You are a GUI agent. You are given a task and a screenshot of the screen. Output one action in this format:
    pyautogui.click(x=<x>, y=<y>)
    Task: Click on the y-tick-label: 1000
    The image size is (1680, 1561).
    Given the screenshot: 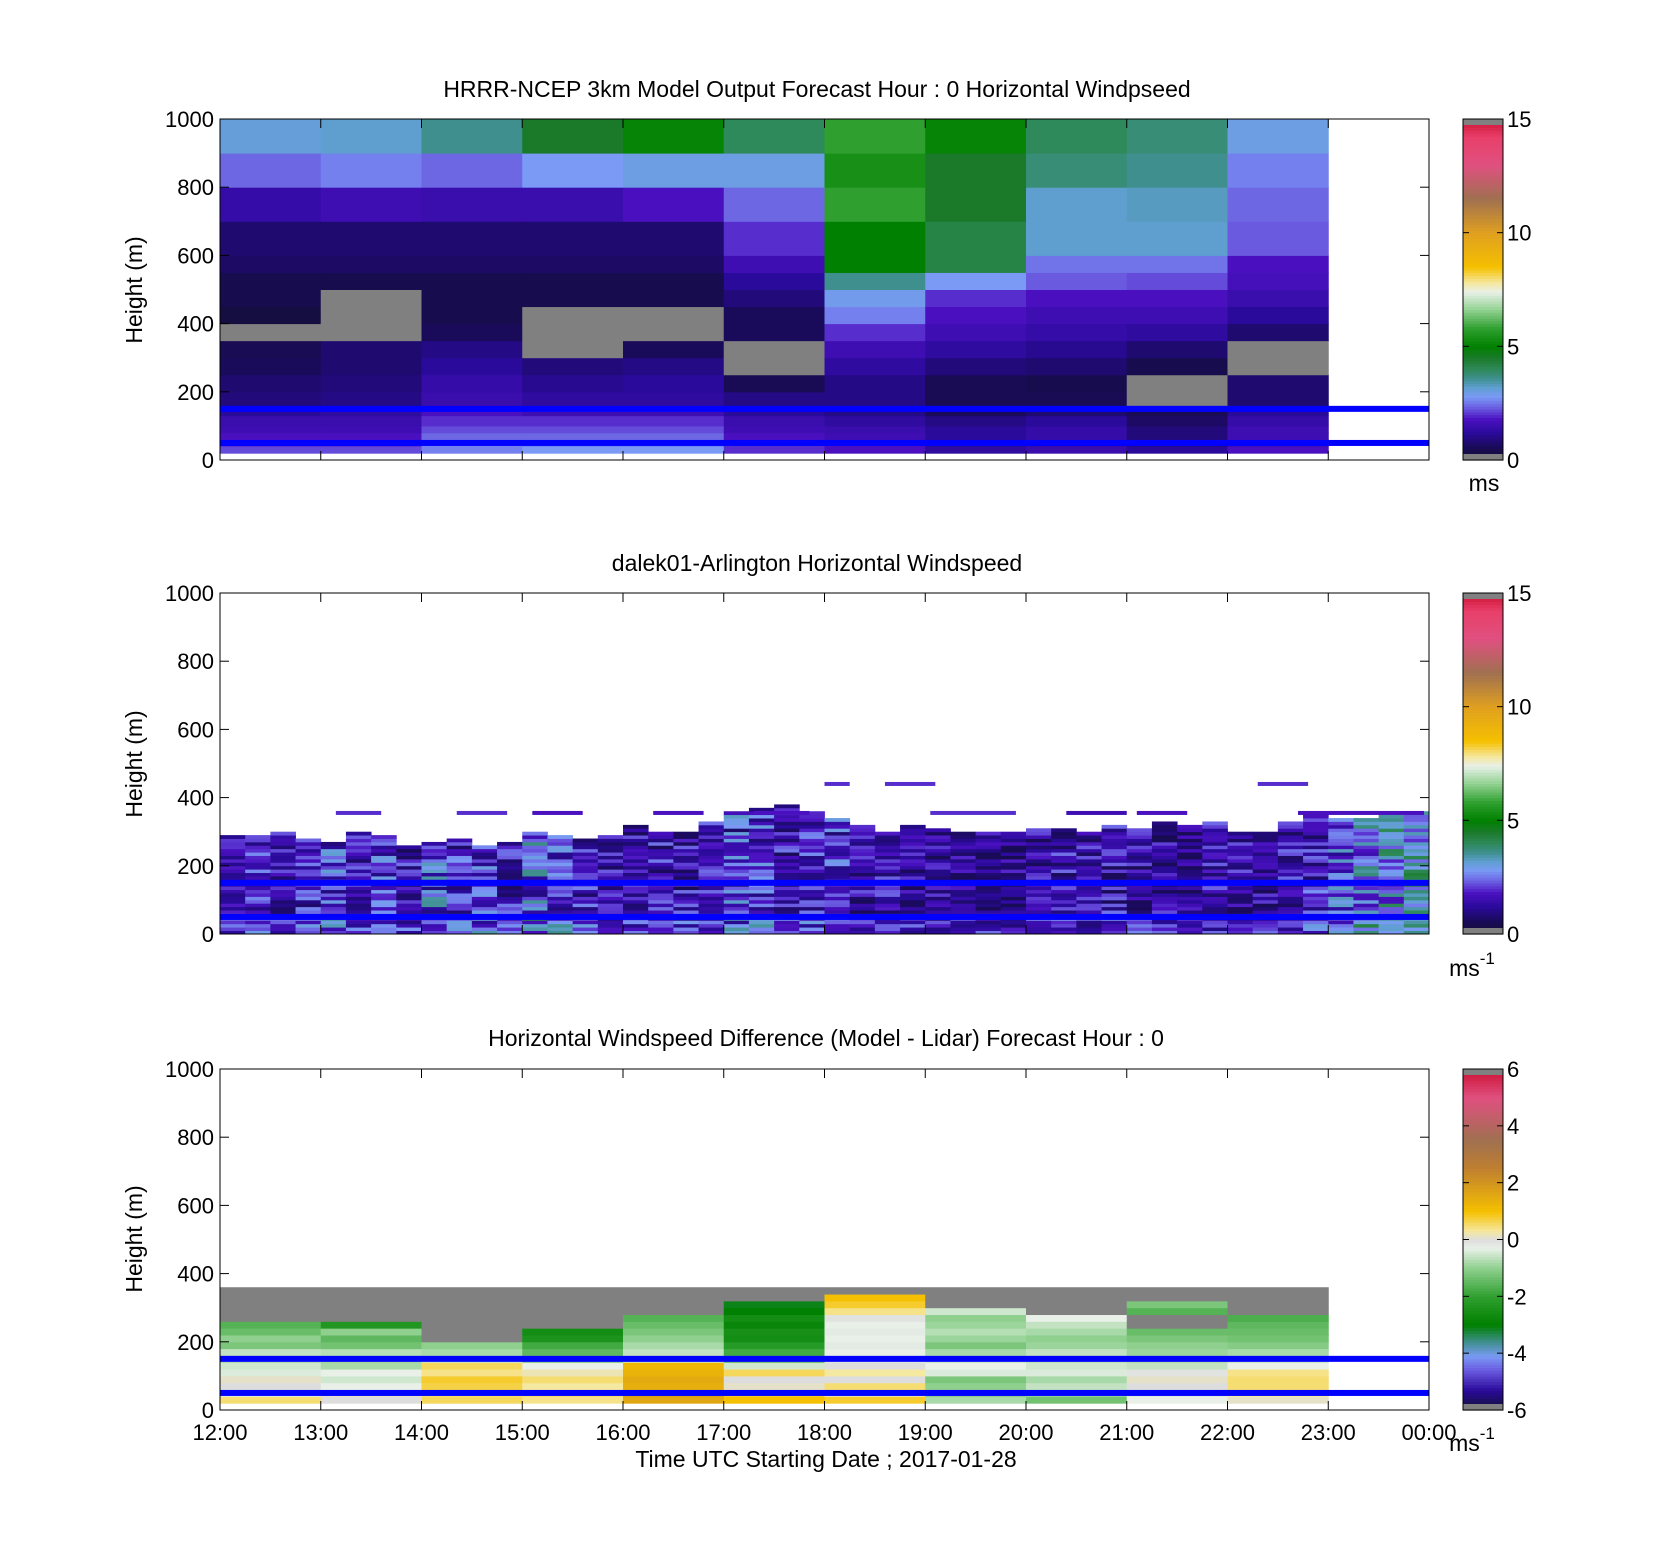 What is the action you would take?
    pyautogui.click(x=189, y=1069)
    